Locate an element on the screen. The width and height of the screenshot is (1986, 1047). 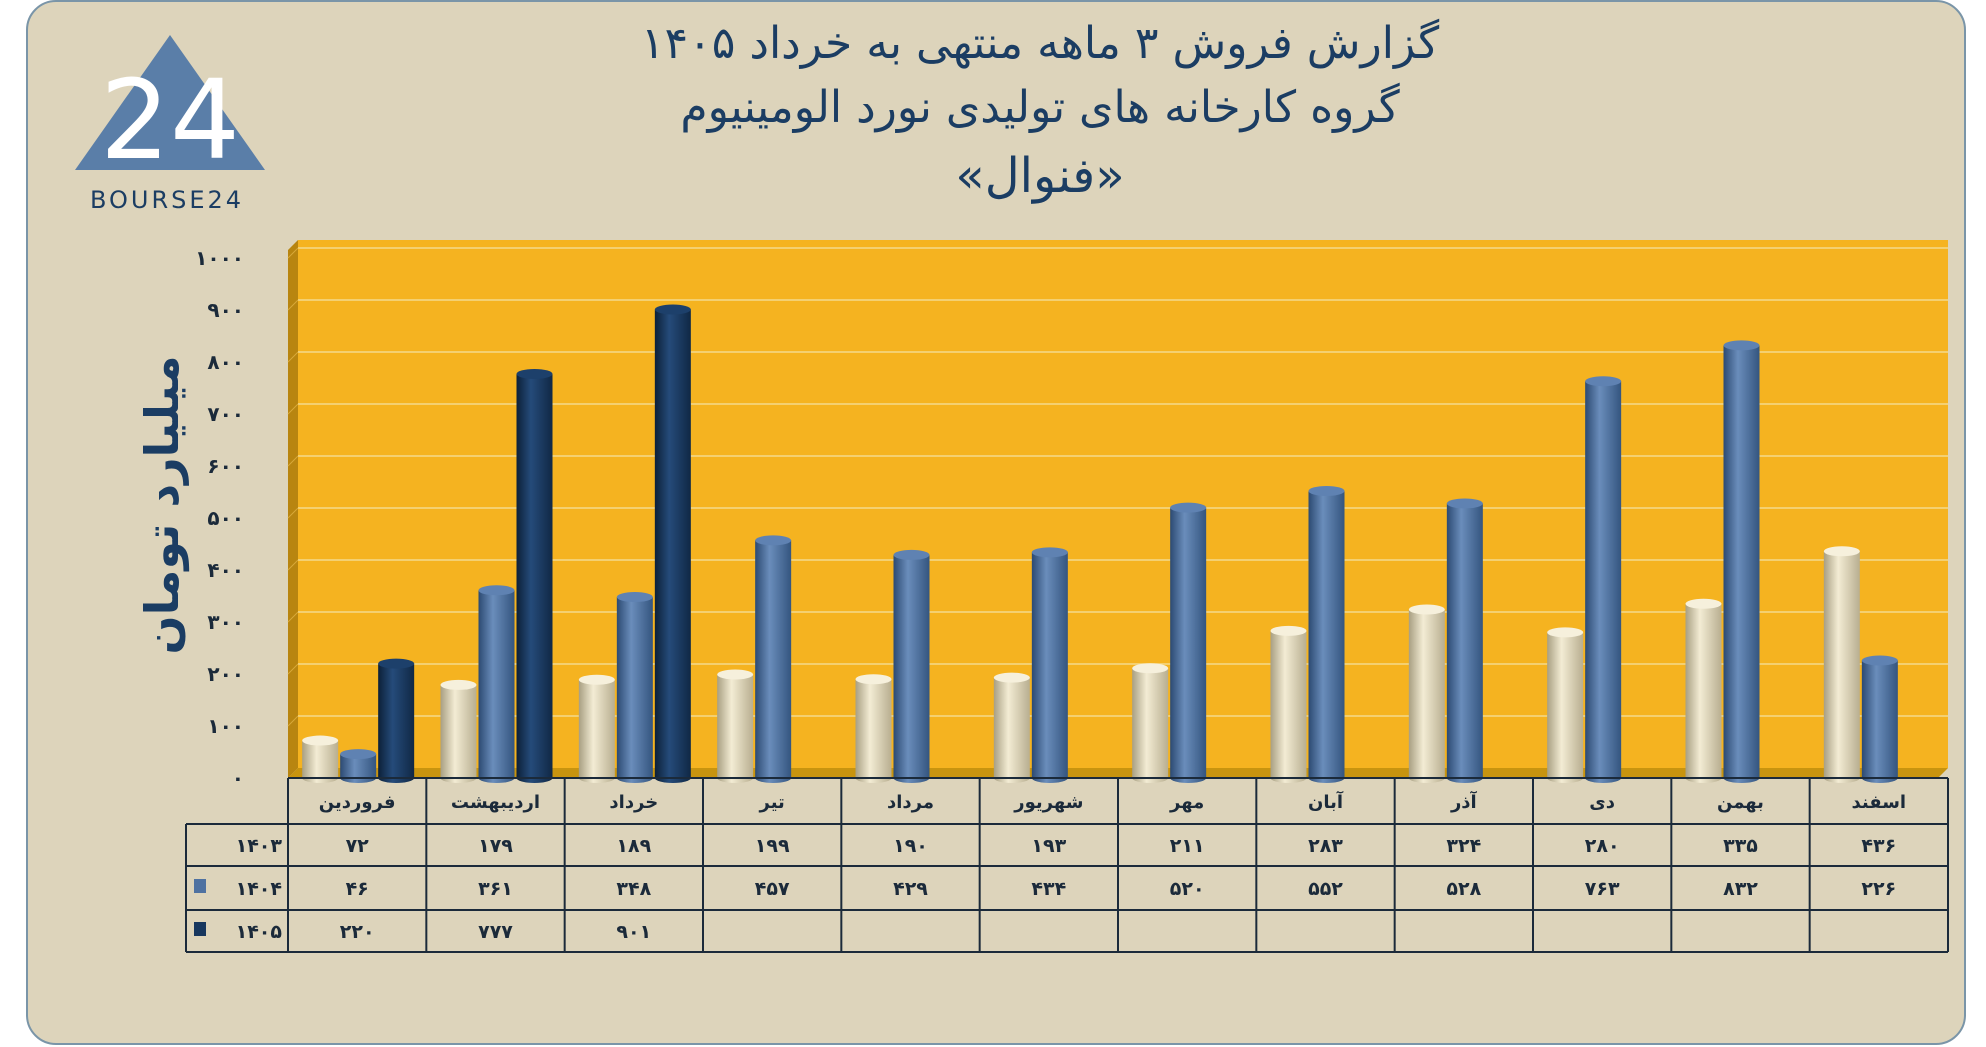
y-tick-label: ۹۰۰ is located at coordinates (225, 310).